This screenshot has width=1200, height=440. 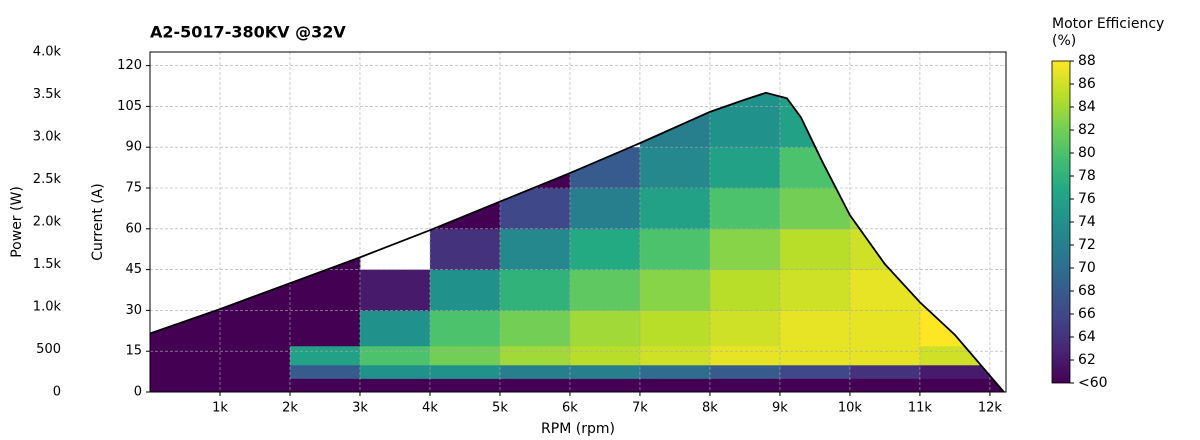 I want to click on x-tick-label: 5k, so click(x=500, y=408).